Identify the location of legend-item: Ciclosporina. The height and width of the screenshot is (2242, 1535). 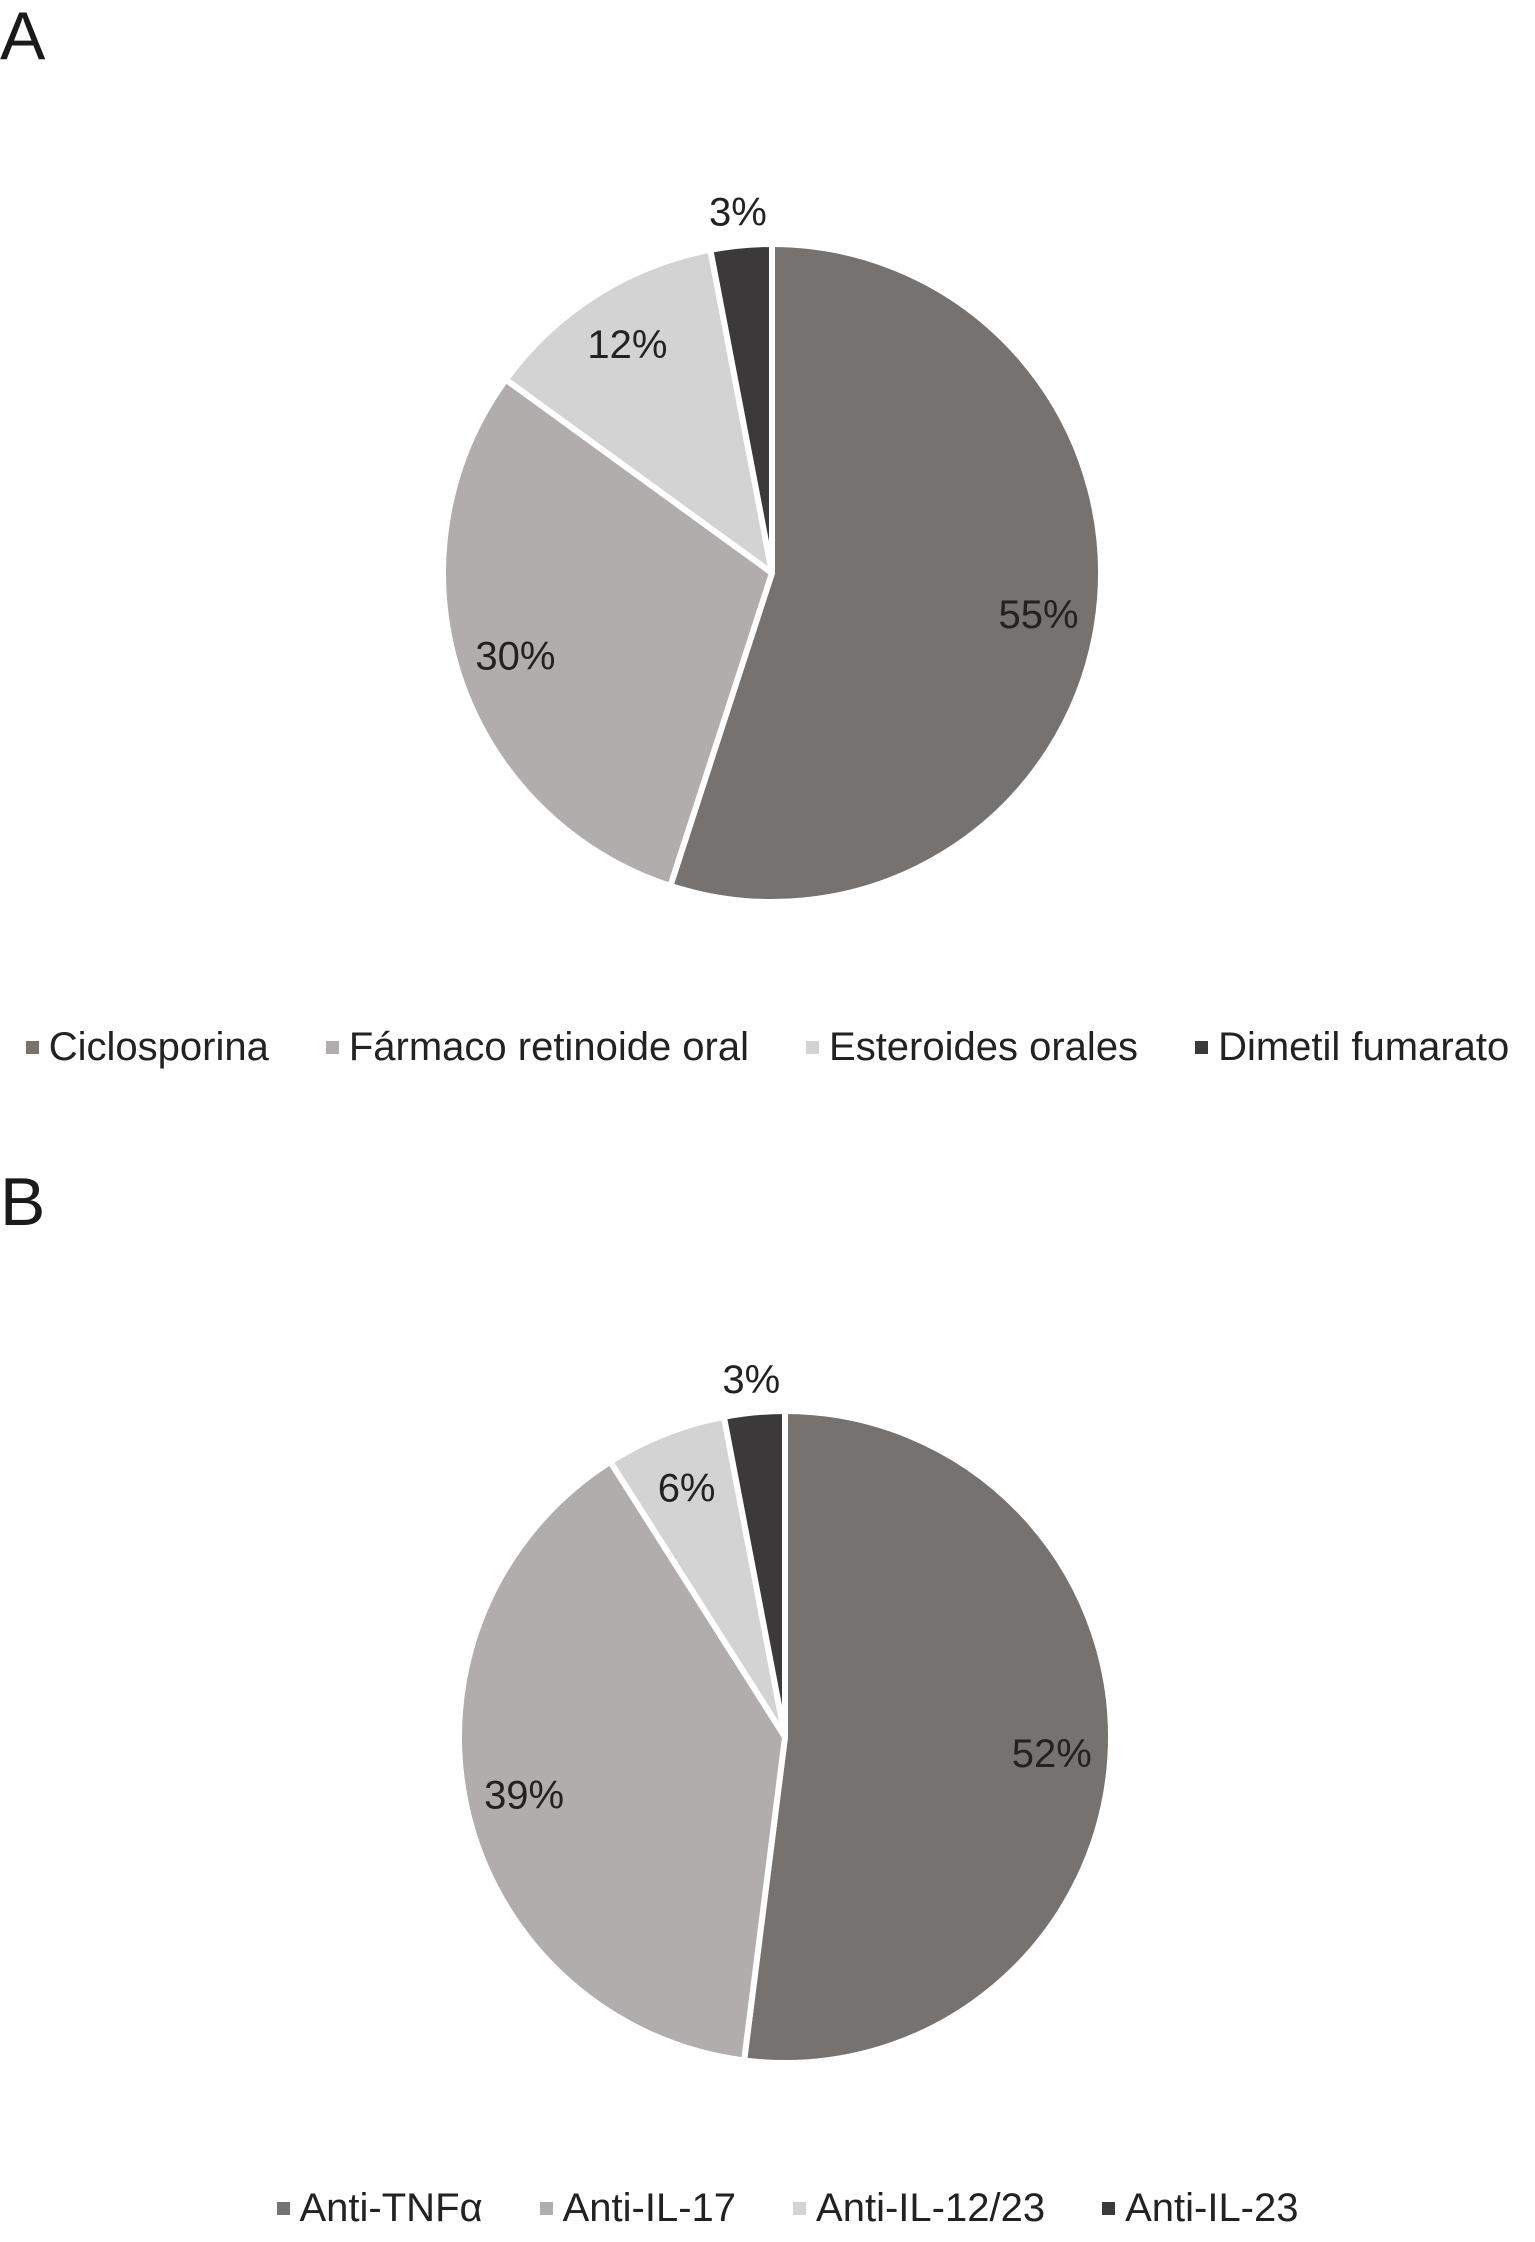
(147, 1047).